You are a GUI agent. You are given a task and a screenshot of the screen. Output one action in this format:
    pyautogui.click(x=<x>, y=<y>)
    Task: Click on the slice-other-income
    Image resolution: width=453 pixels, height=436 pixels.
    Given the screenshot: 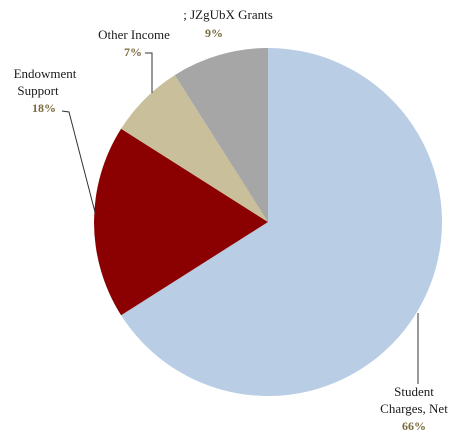 What is the action you would take?
    pyautogui.click(x=194, y=148)
    